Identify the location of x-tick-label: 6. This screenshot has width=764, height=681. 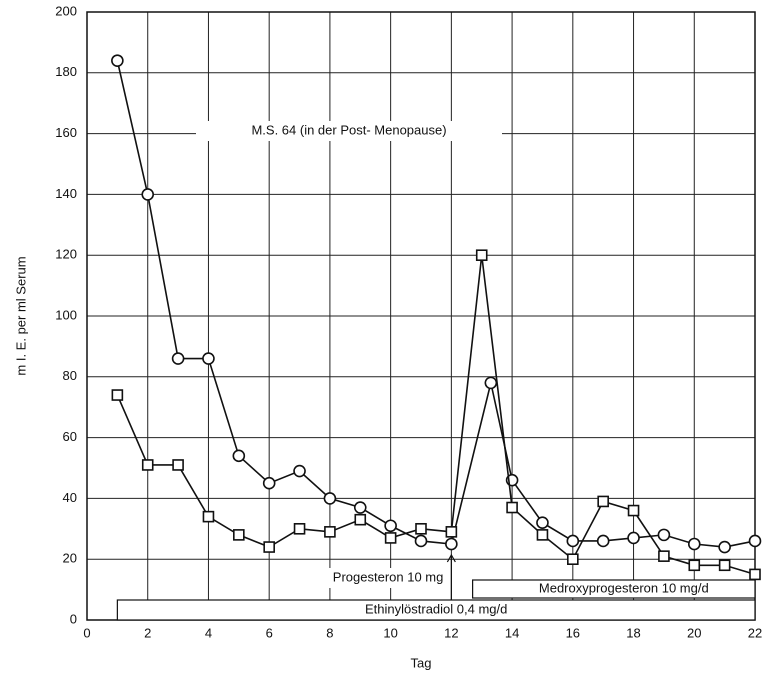
(269, 632).